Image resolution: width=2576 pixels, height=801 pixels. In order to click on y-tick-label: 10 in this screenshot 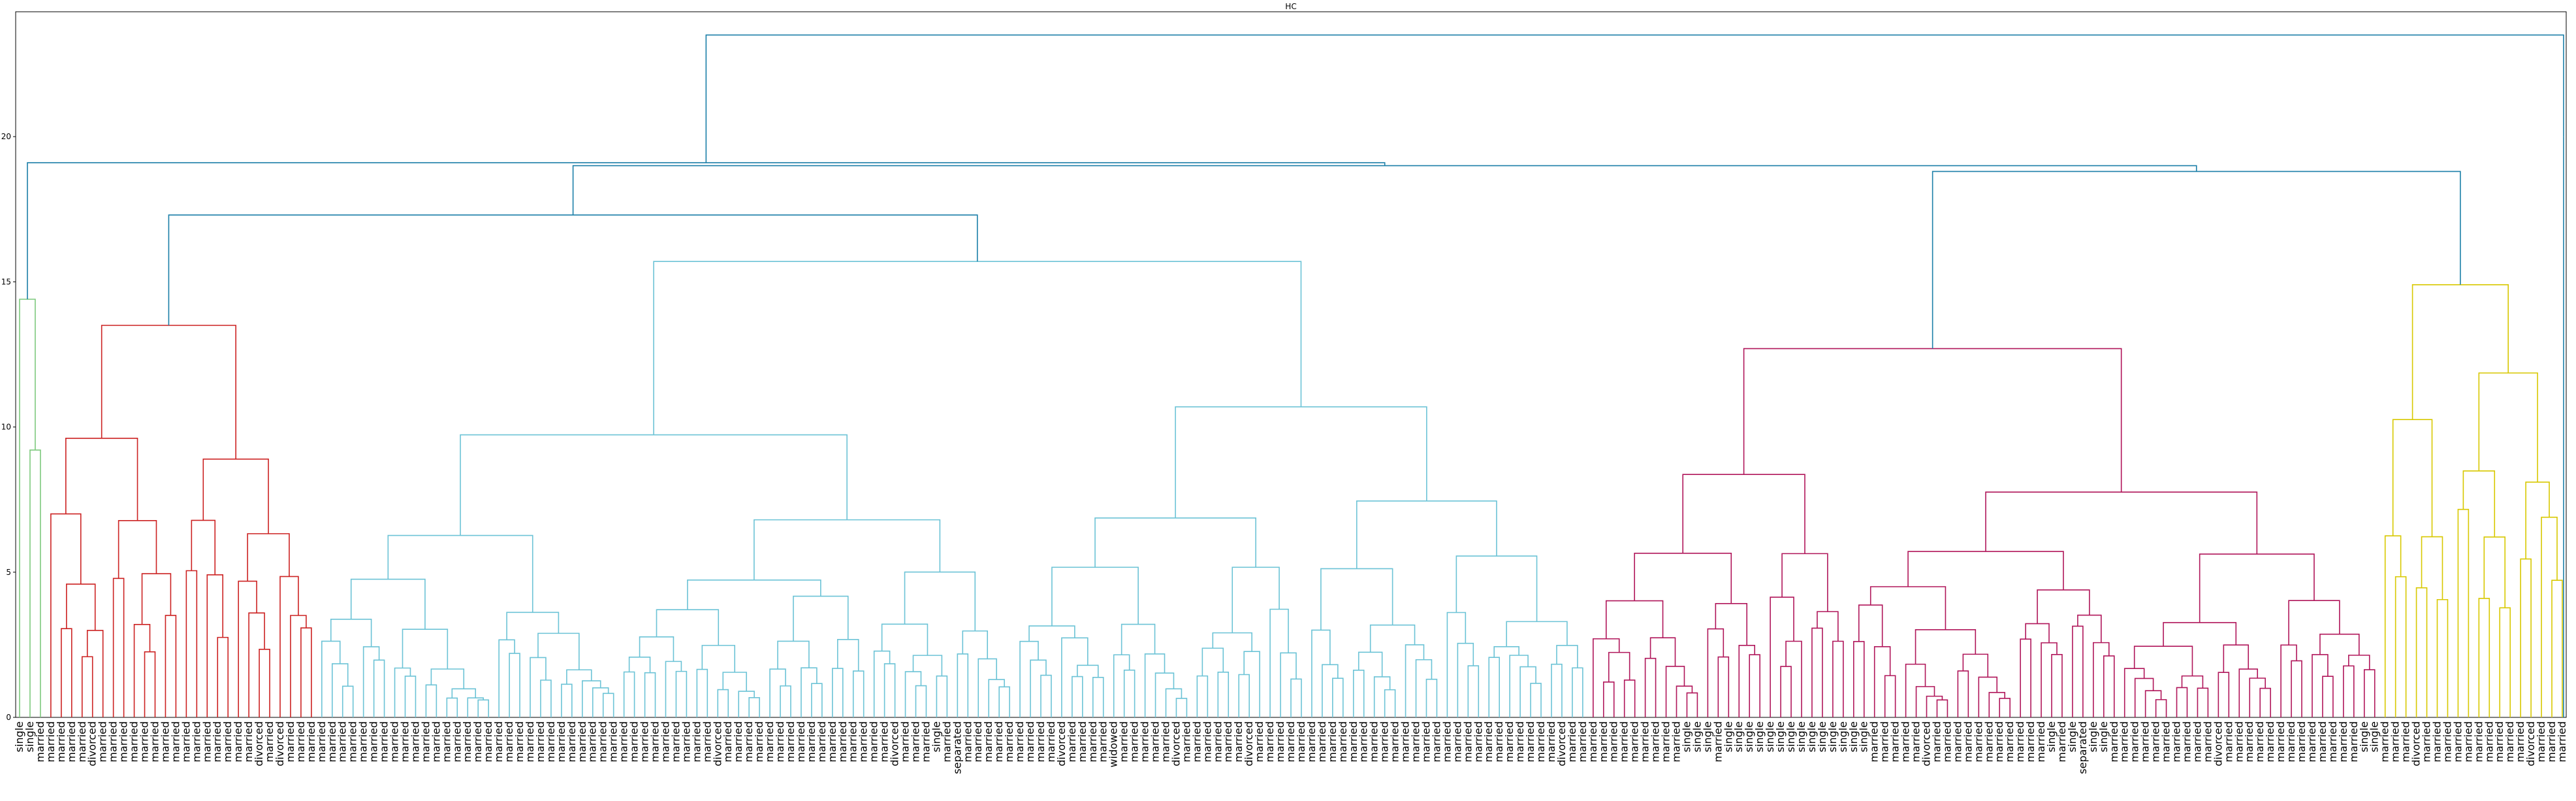, I will do `click(6, 427)`.